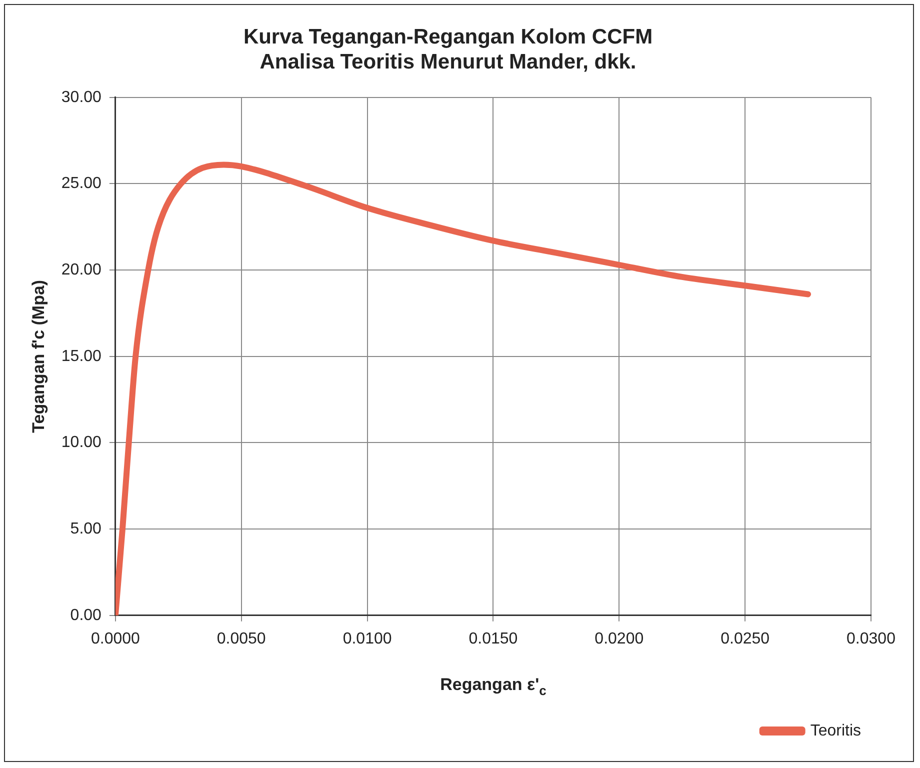  I want to click on legend-label: Teoritis, so click(836, 731).